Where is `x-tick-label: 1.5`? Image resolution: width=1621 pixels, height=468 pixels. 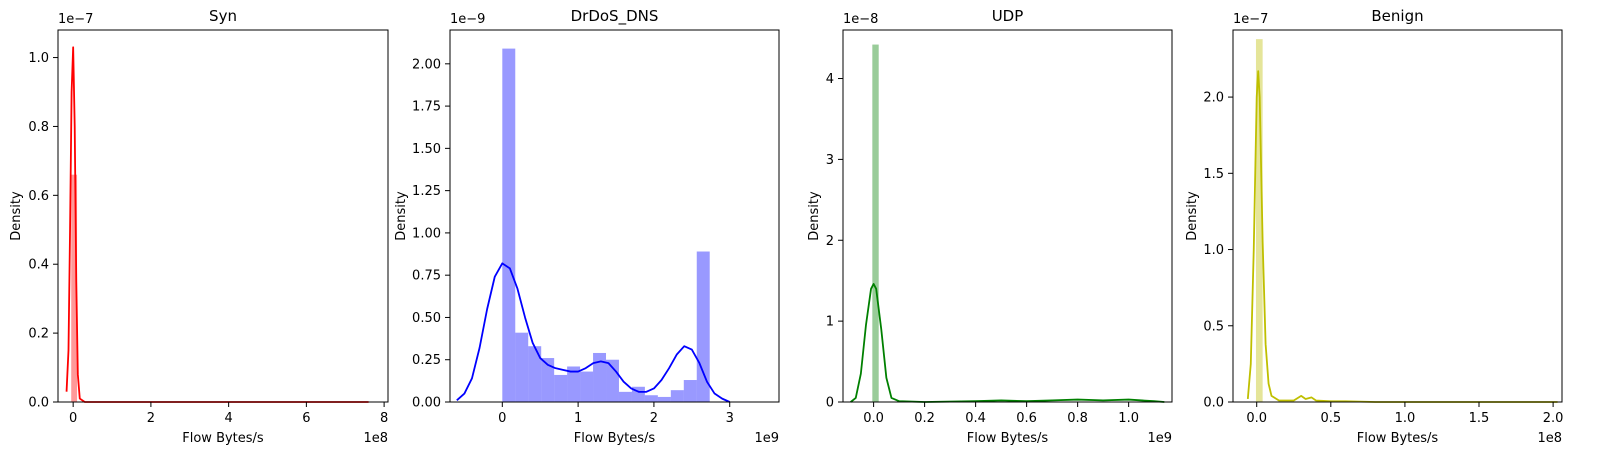 x-tick-label: 1.5 is located at coordinates (1479, 418).